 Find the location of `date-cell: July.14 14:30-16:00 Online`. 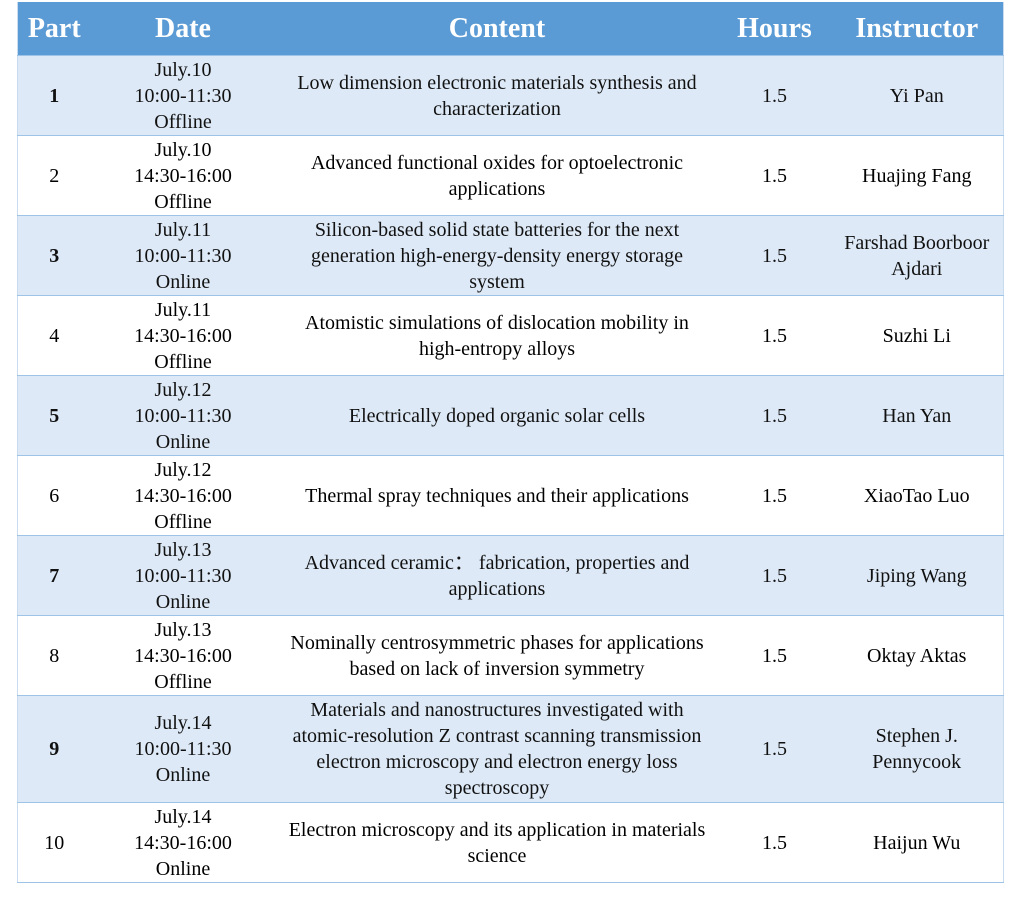

date-cell: July.14 14:30-16:00 Online is located at coordinates (183, 842).